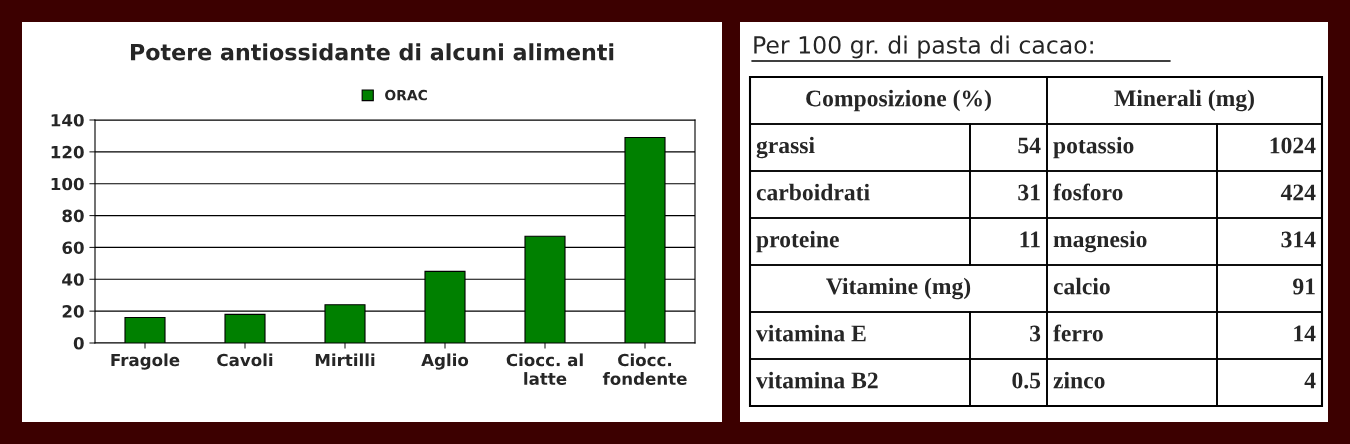 This screenshot has height=444, width=1350. What do you see at coordinates (73, 216) in the screenshot?
I see `y-tick-label: 80` at bounding box center [73, 216].